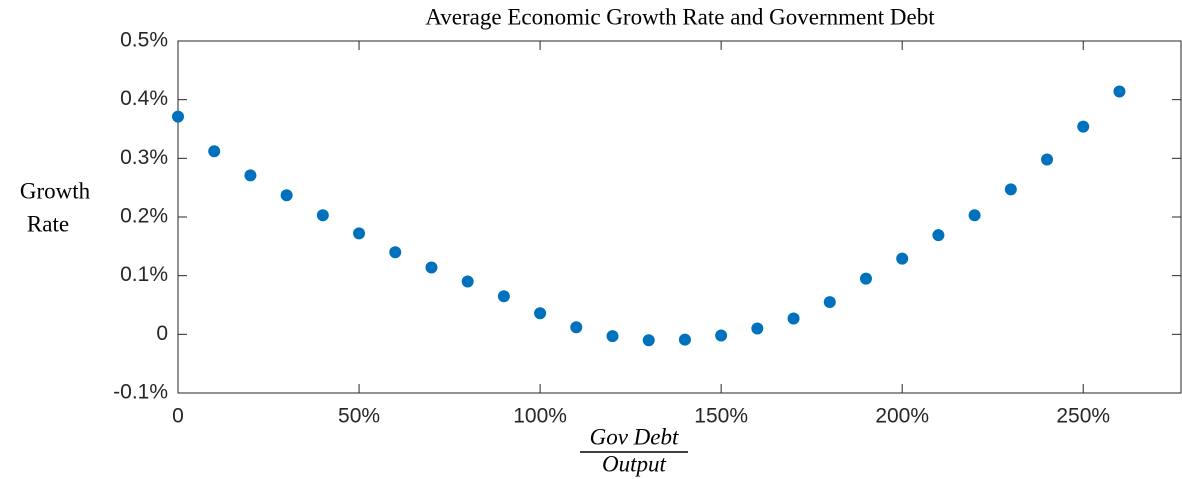 This screenshot has height=479, width=1182. I want to click on y-tick-label: 0.3%, so click(144, 157).